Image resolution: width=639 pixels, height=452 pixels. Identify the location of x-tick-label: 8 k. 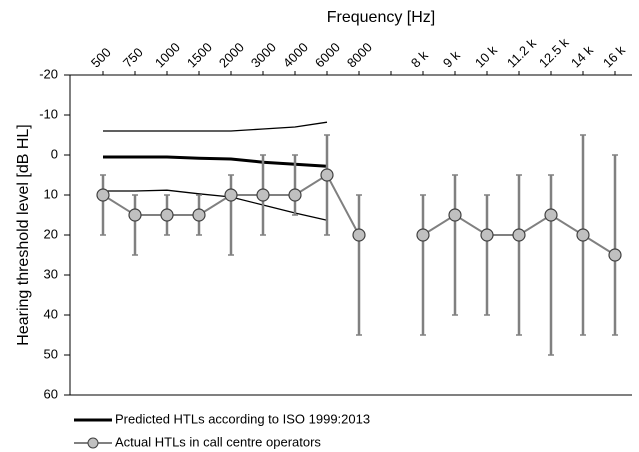
(419, 58).